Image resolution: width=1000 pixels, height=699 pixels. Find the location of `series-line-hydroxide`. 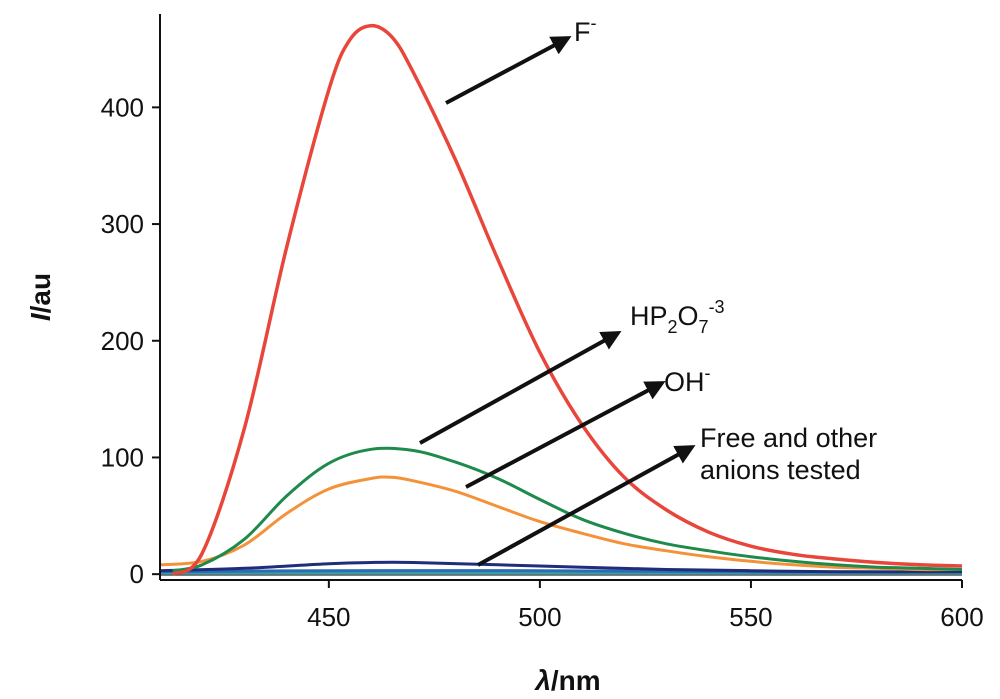

series-line-hydroxide is located at coordinates (561, 523).